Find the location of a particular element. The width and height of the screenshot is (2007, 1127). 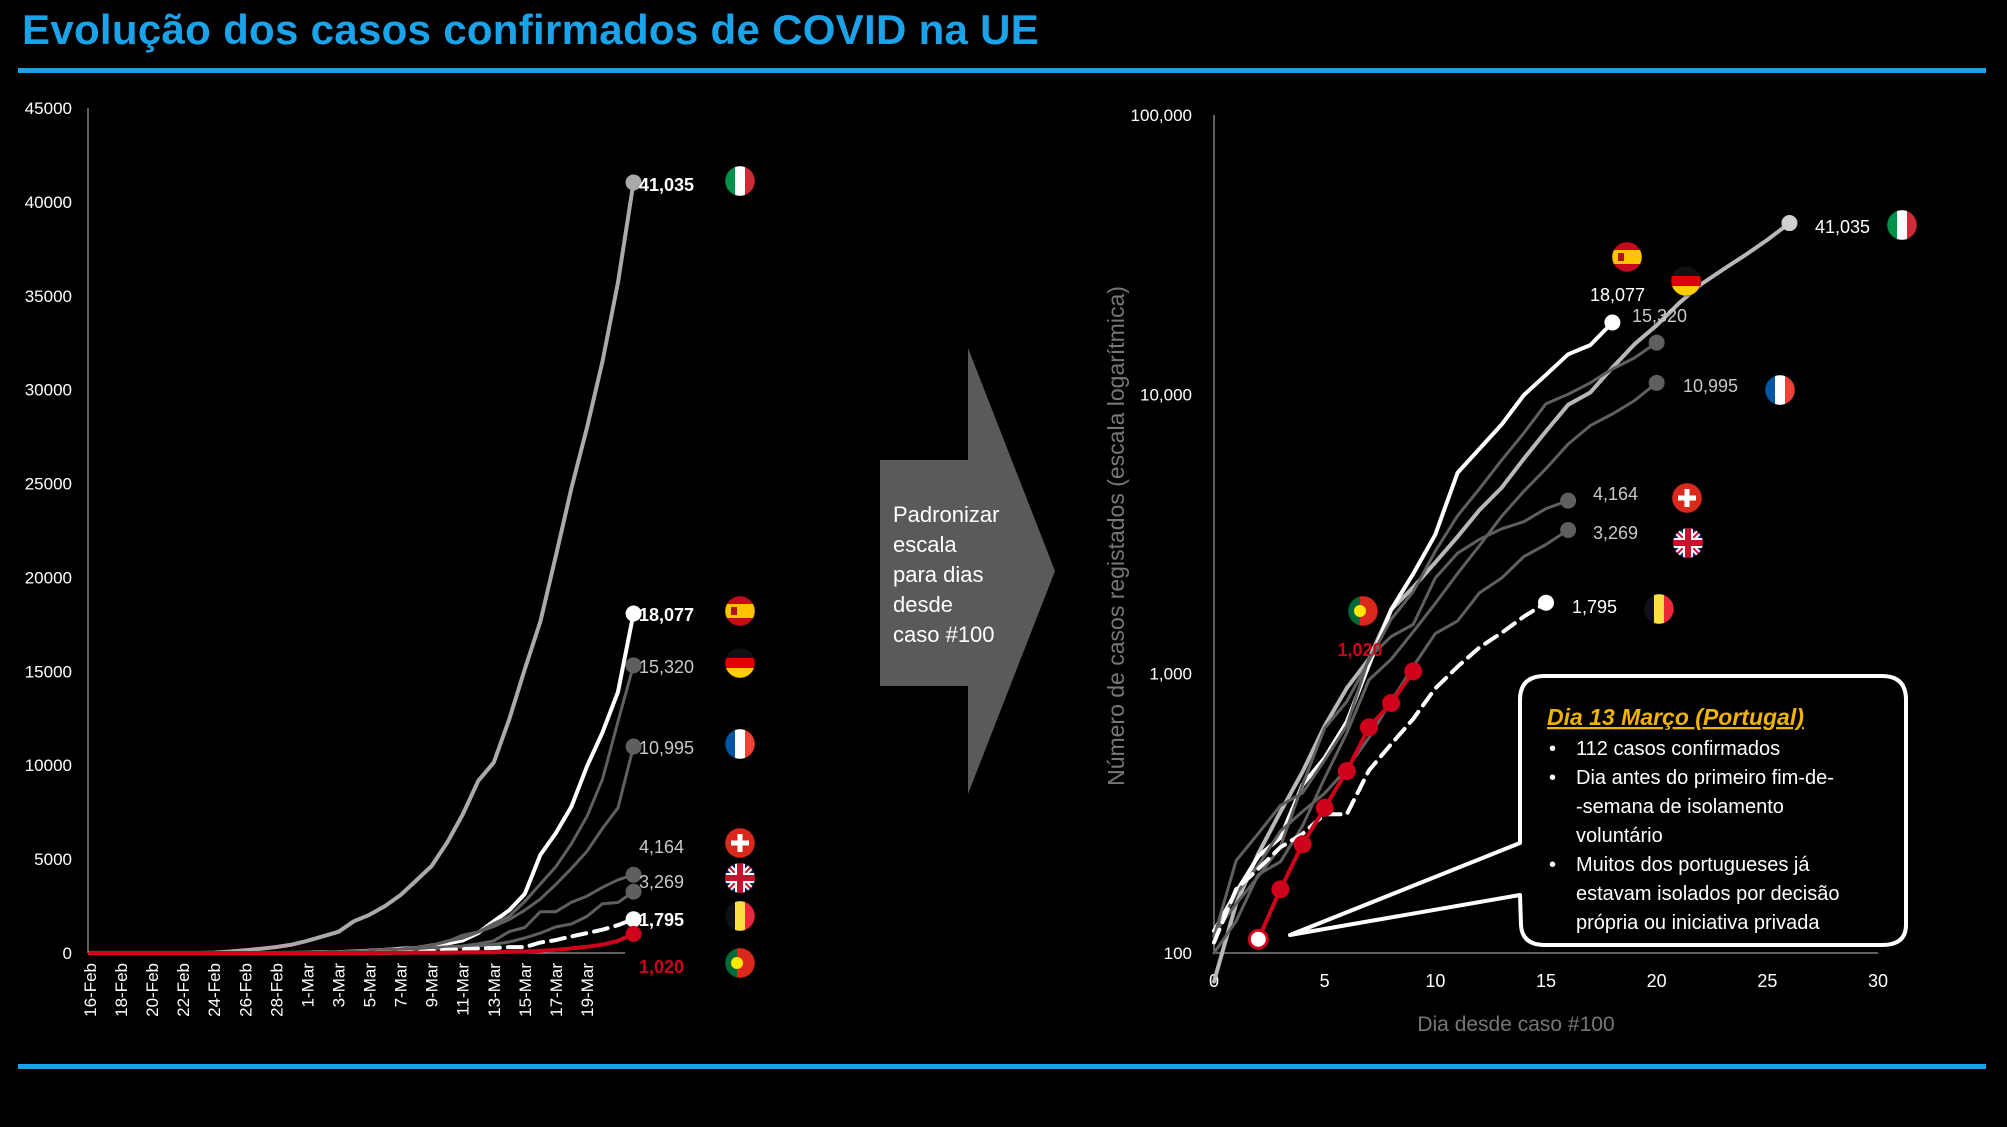

y-tick-label: 100 is located at coordinates (1178, 953).